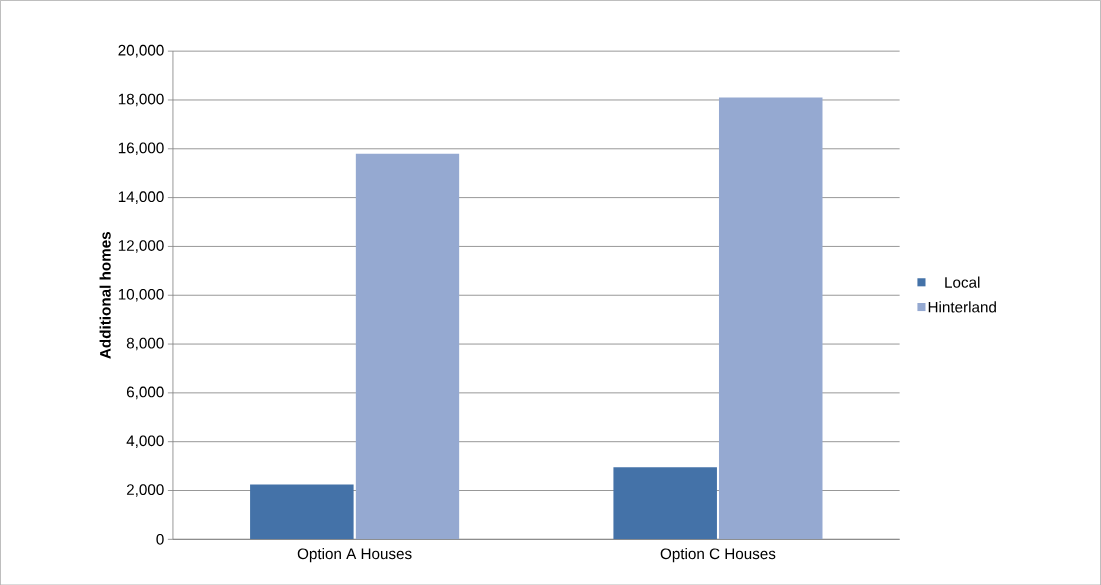 The image size is (1101, 585). What do you see at coordinates (141, 148) in the screenshot?
I see `y-tick-label: 16,000` at bounding box center [141, 148].